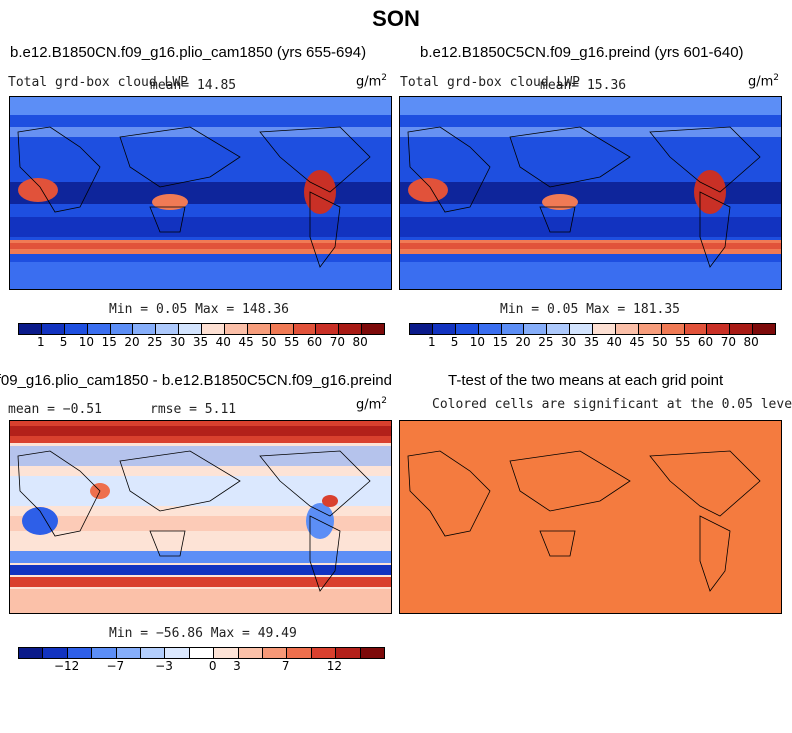 The image size is (792, 733). Describe the element at coordinates (193, 85) in the screenshot. I see `panel1-mean: mean= 14.85` at that location.